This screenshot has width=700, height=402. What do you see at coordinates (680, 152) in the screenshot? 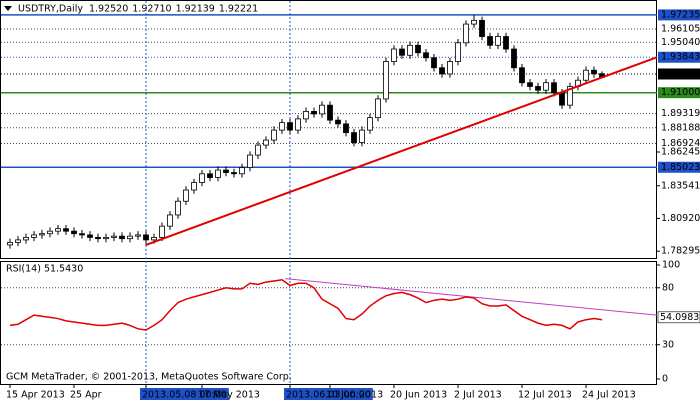
I see `y-tick-label: 1.86245` at bounding box center [680, 152].